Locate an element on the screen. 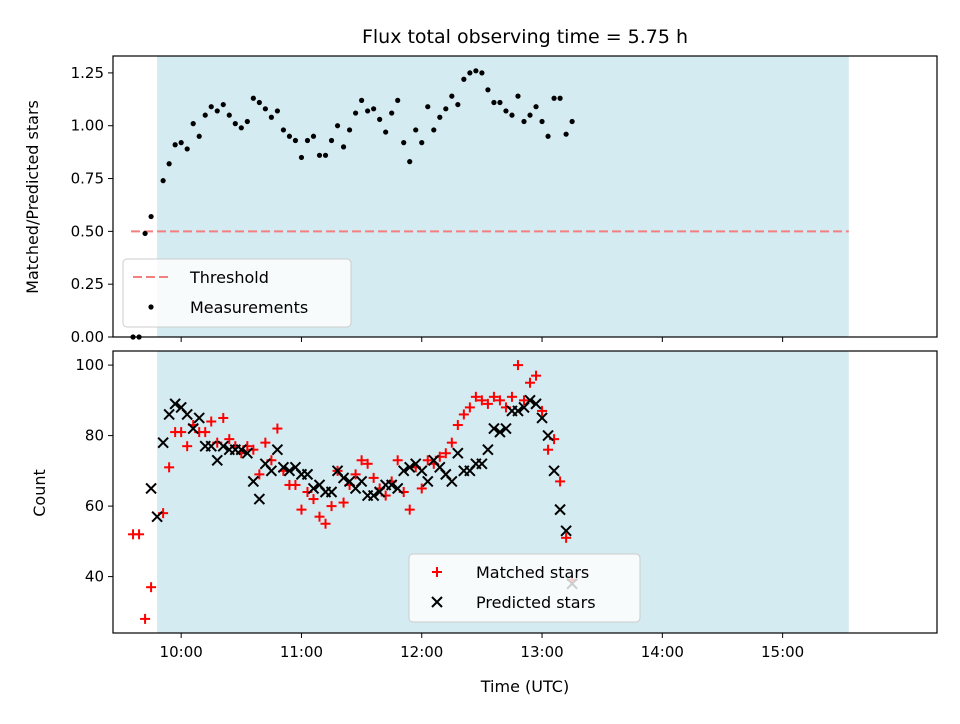  y-tick-label: 1.25 is located at coordinates (87, 73).